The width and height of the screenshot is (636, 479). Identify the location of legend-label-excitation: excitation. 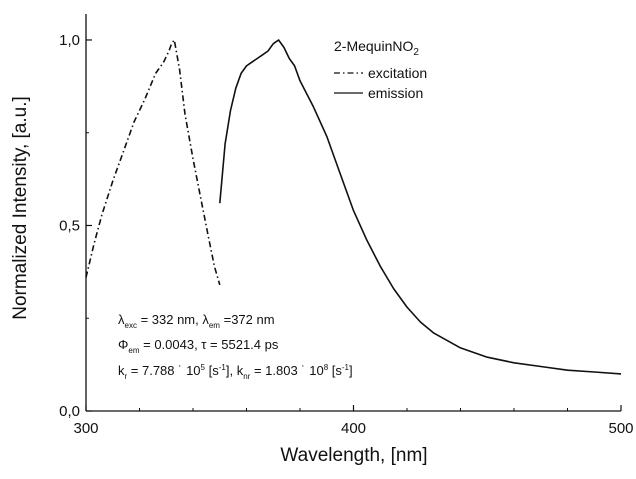
(397, 73).